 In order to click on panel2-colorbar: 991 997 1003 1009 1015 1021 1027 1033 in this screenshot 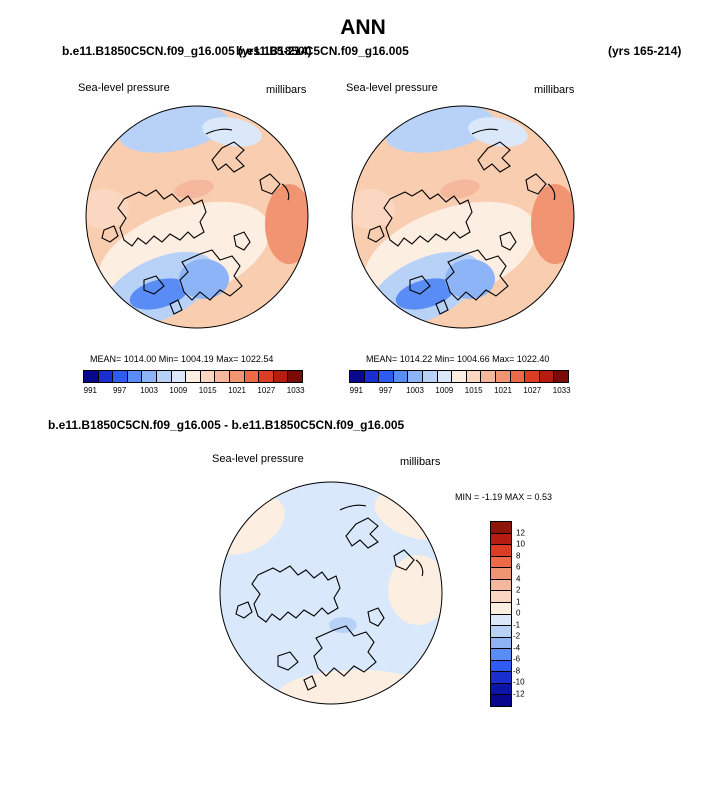, I will do `click(460, 384)`.